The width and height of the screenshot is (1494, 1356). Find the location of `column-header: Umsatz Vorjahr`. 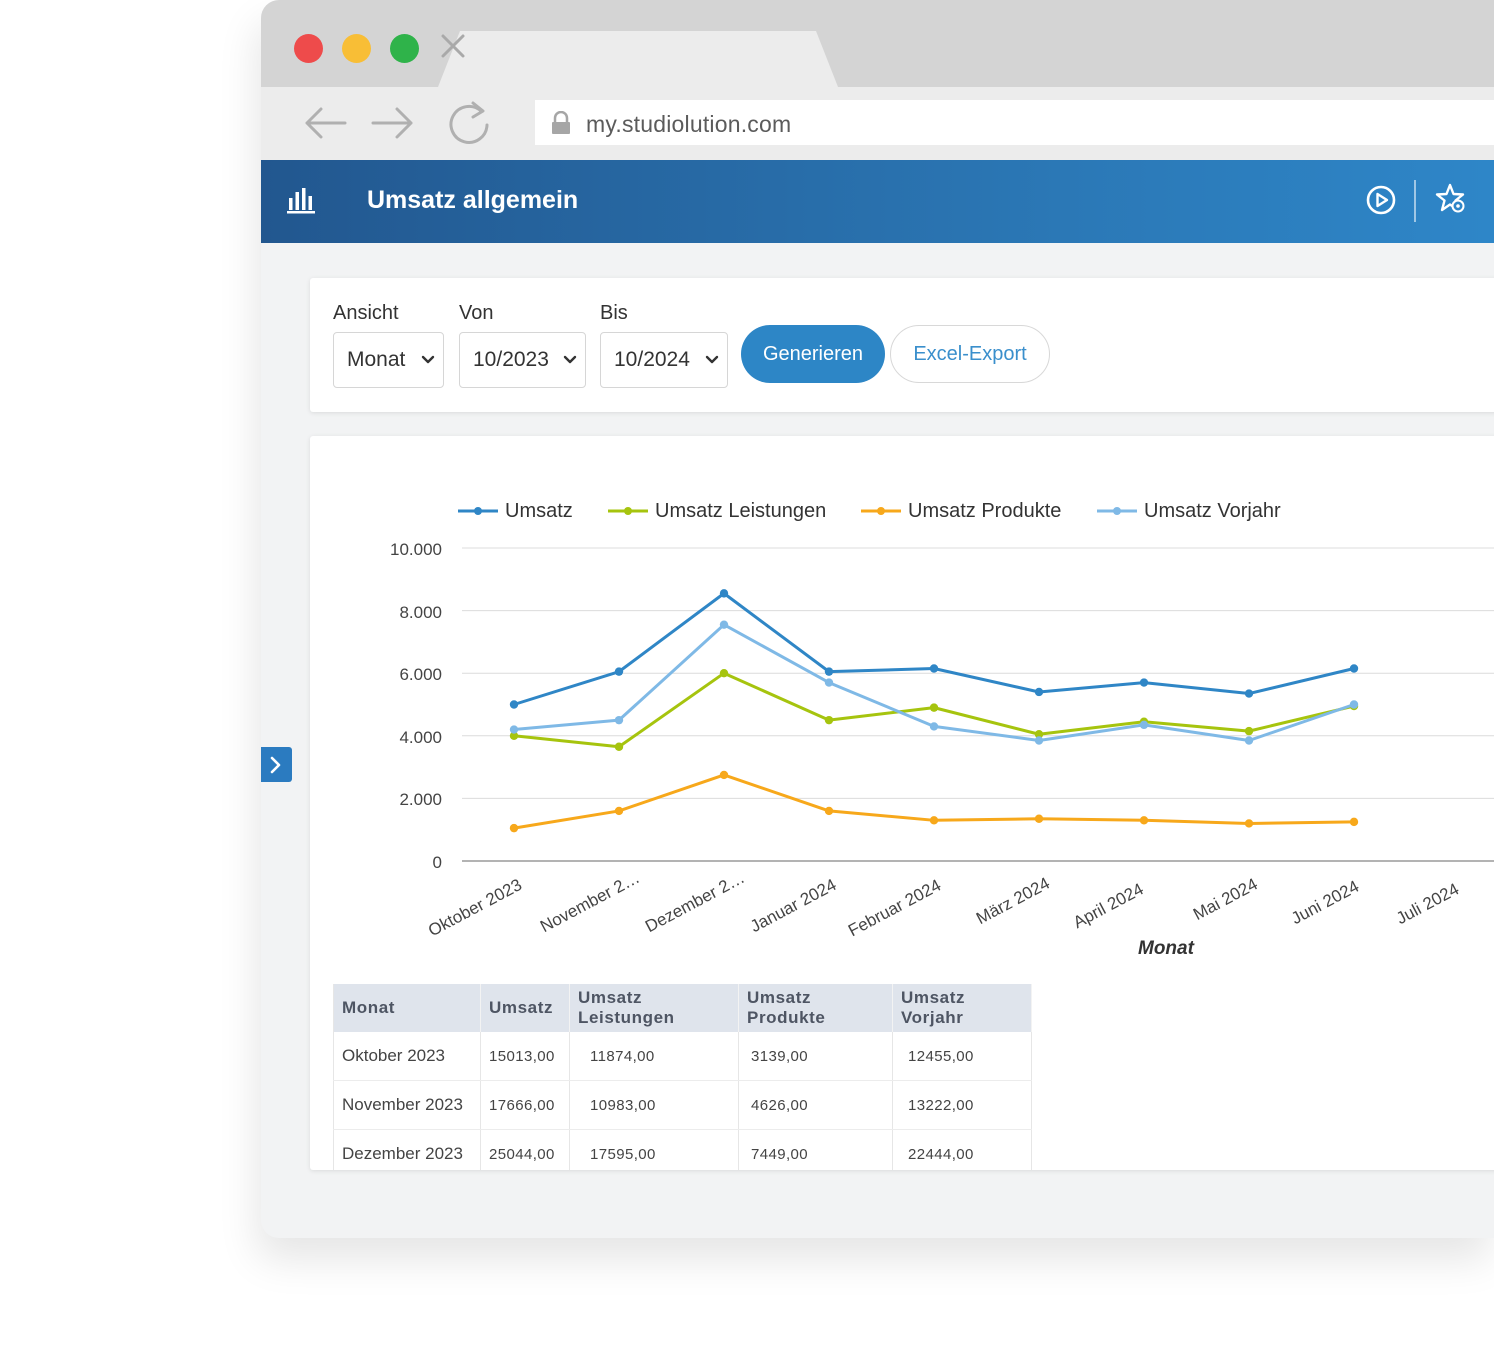

column-header: Umsatz Vorjahr is located at coordinates (962, 1008).